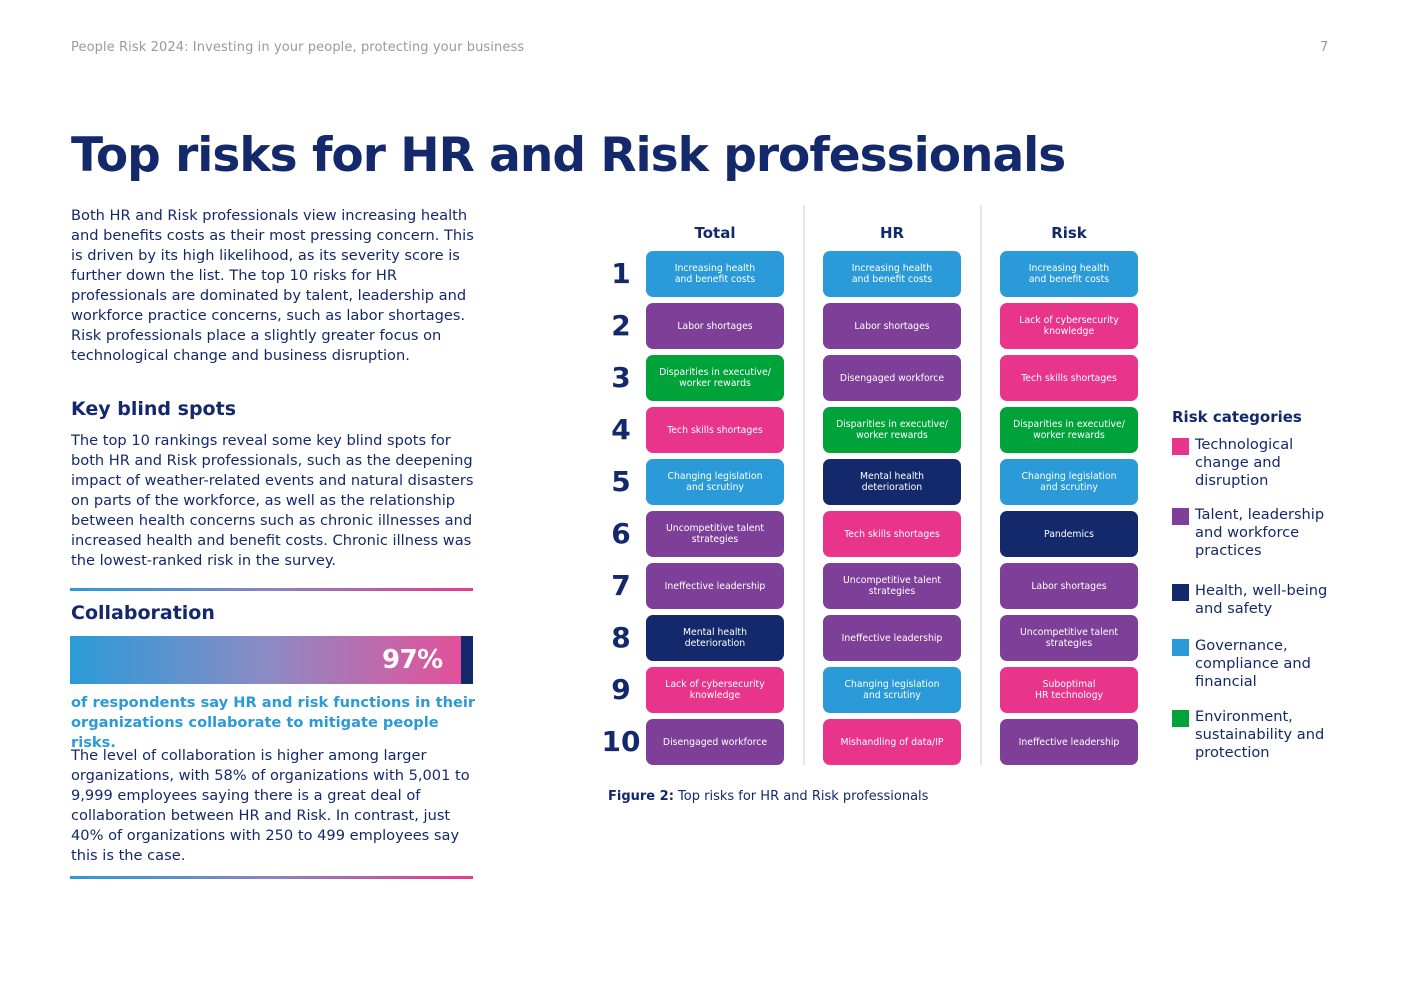  I want to click on risk-box-total: Labor shortages, so click(715, 326).